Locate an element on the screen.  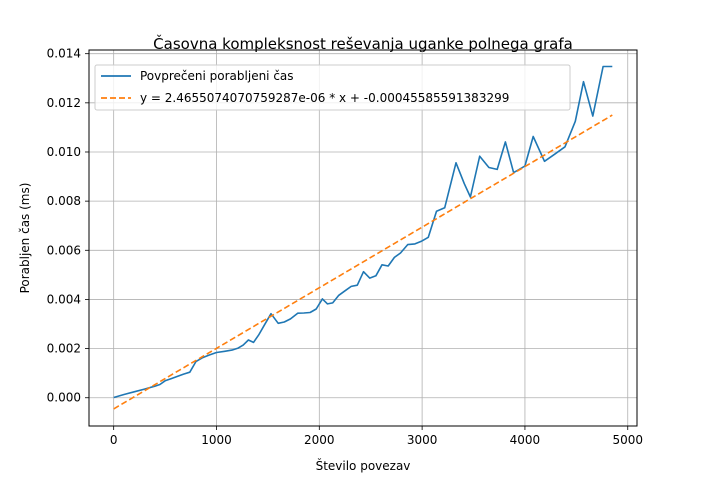
legend-label-series-1: Povprečeni porabljeni čas is located at coordinates (217, 76).